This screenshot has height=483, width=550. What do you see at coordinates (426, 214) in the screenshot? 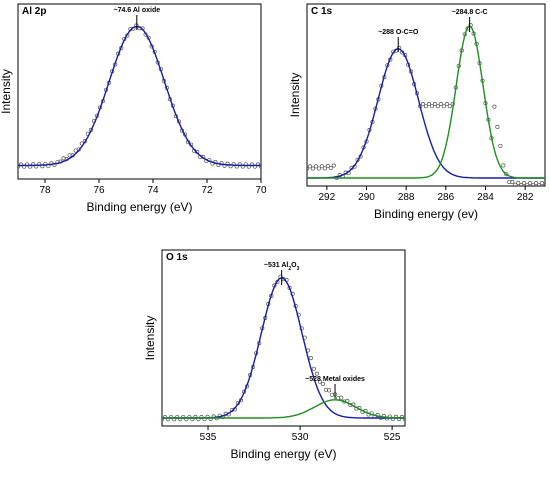
I see `x-axis-title: Binding energy (ev)` at bounding box center [426, 214].